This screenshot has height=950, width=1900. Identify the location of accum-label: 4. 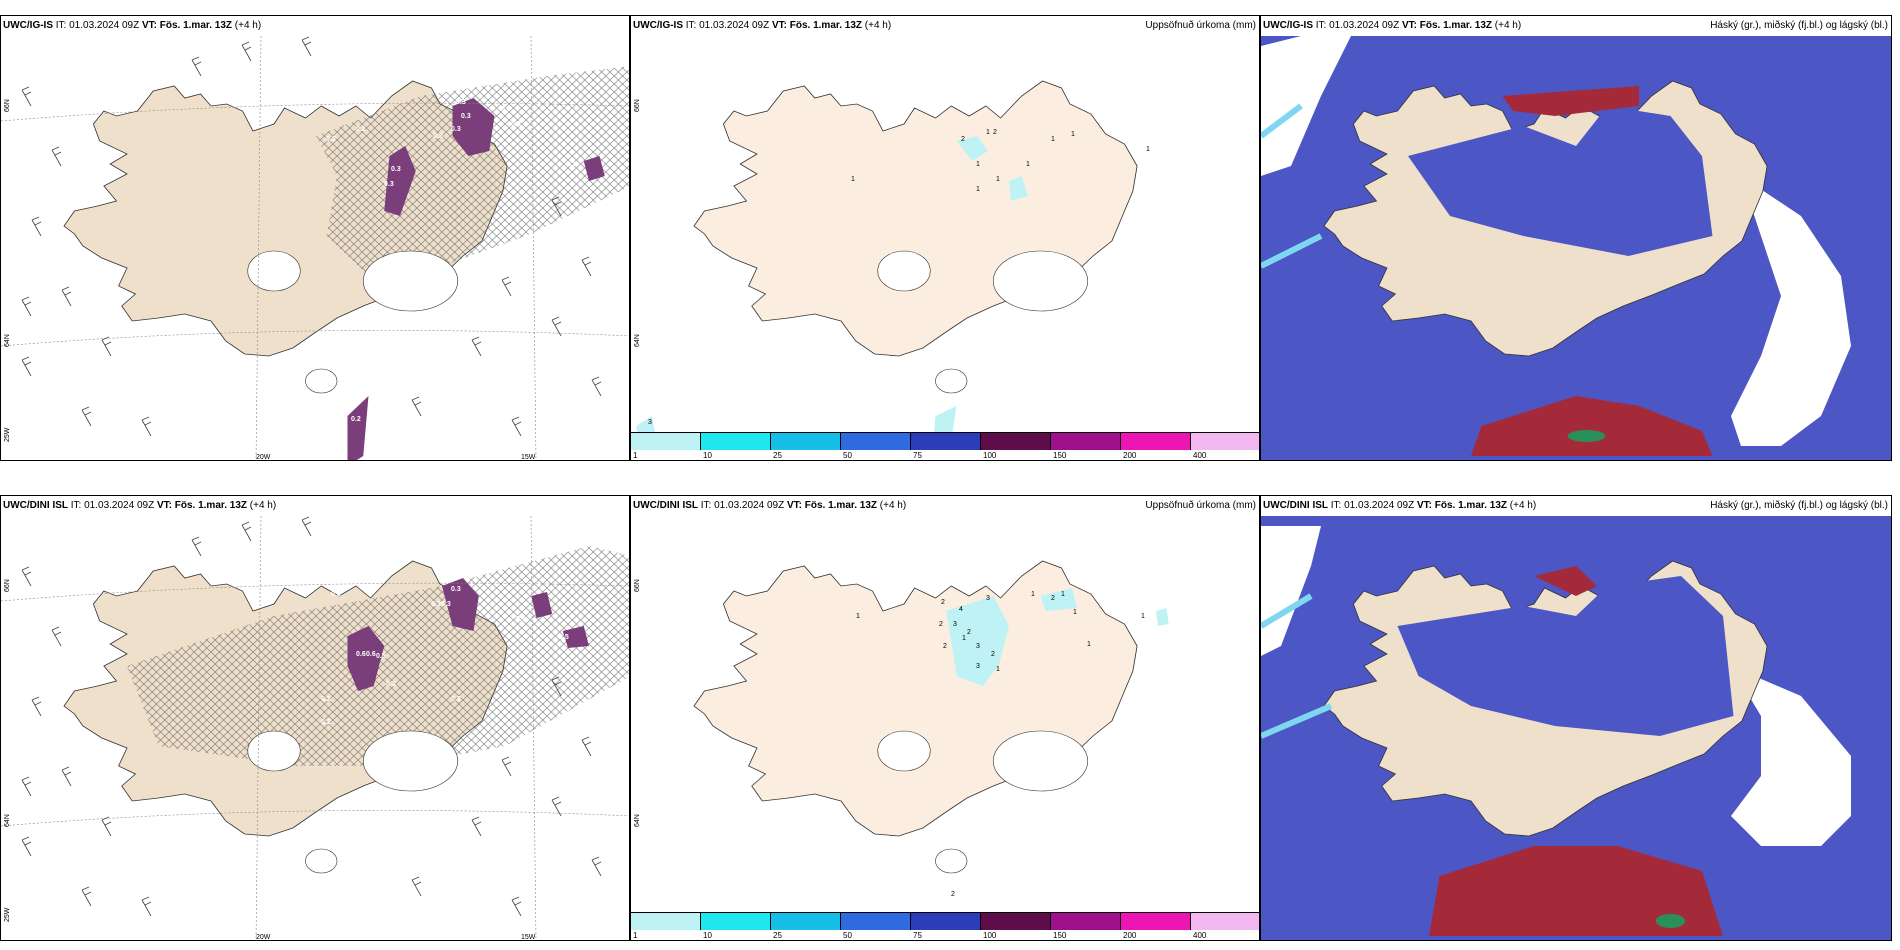
(961, 609).